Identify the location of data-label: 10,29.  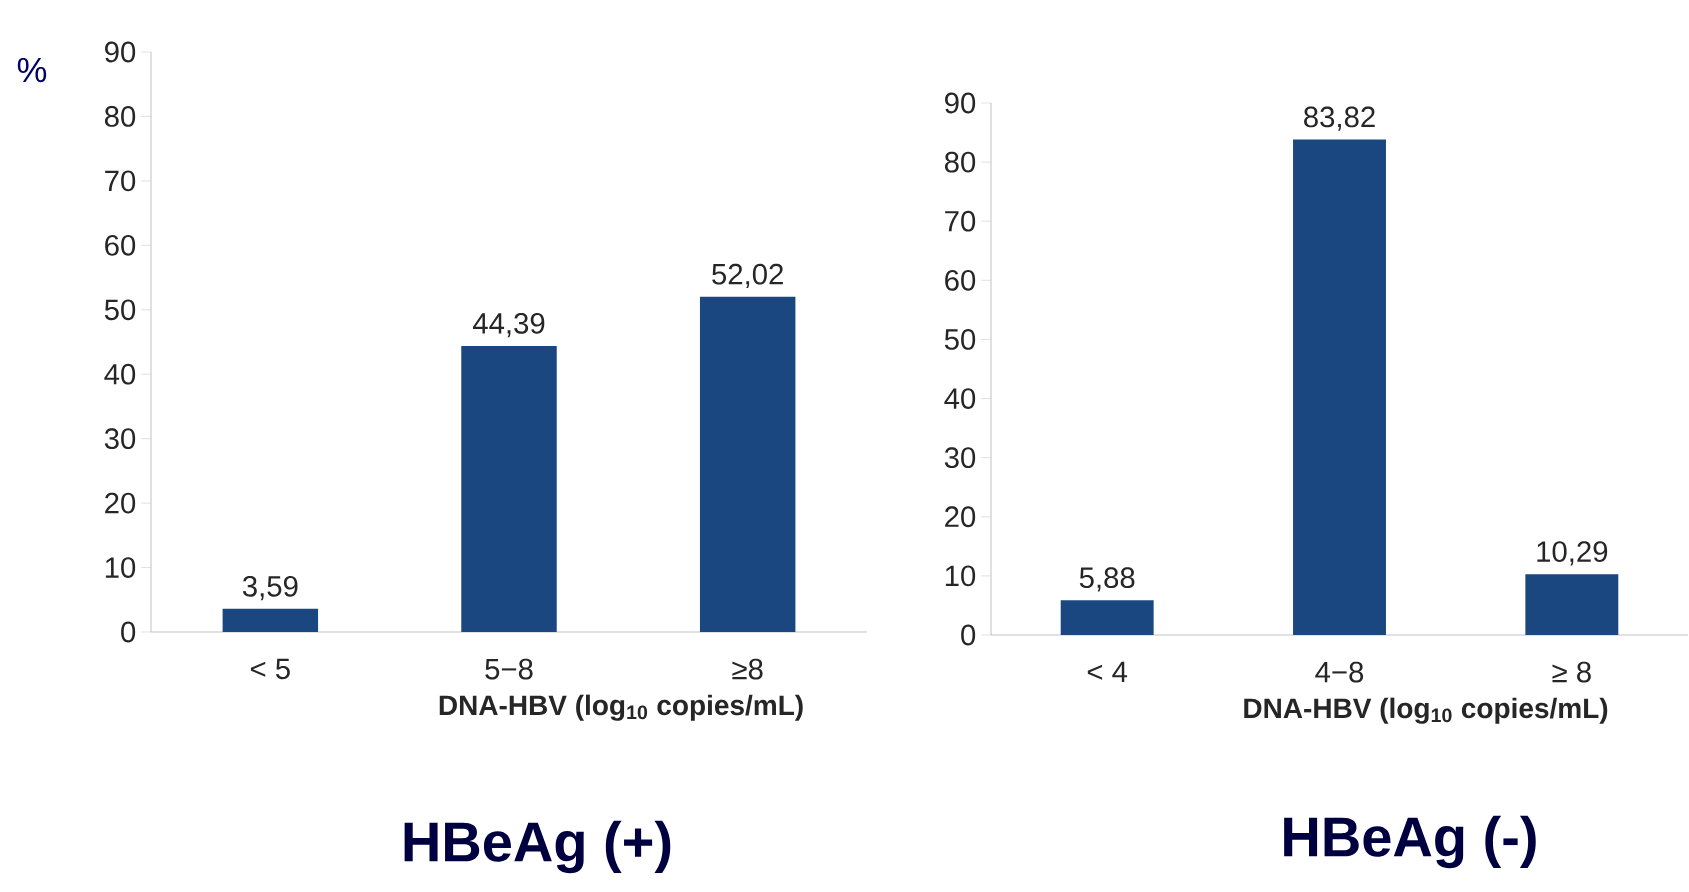
(1572, 553).